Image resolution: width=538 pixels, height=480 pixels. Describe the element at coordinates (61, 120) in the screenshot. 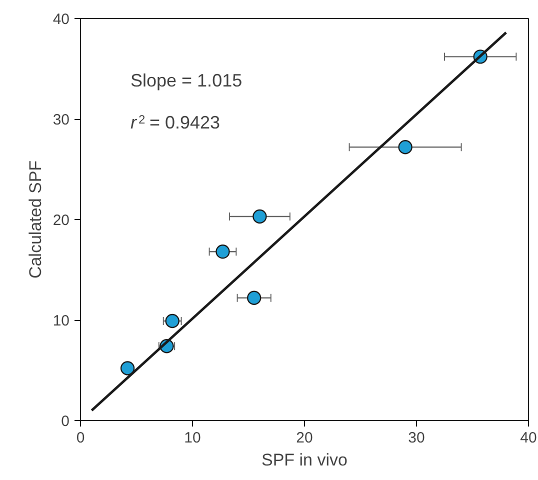

I see `y-tick-label: 30` at that location.